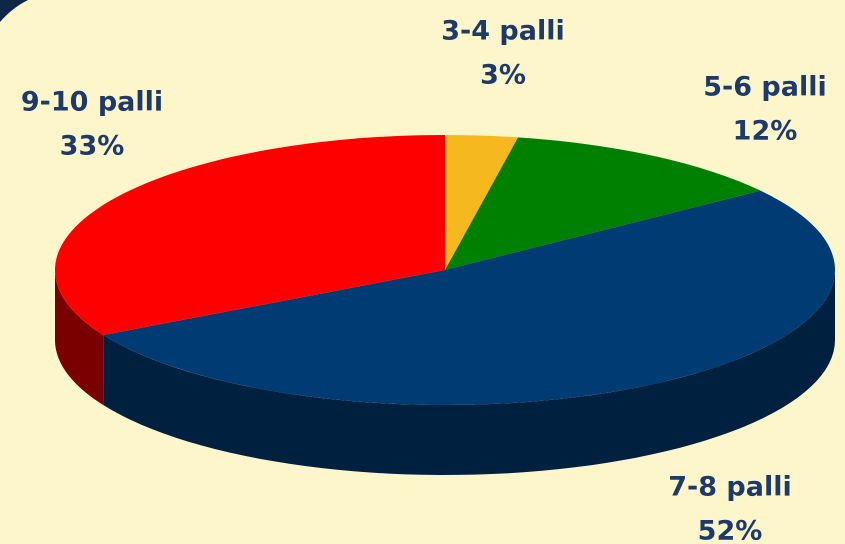 The height and width of the screenshot is (544, 845). Describe the element at coordinates (503, 31) in the screenshot. I see `slice-label: 3-4 palli` at that location.